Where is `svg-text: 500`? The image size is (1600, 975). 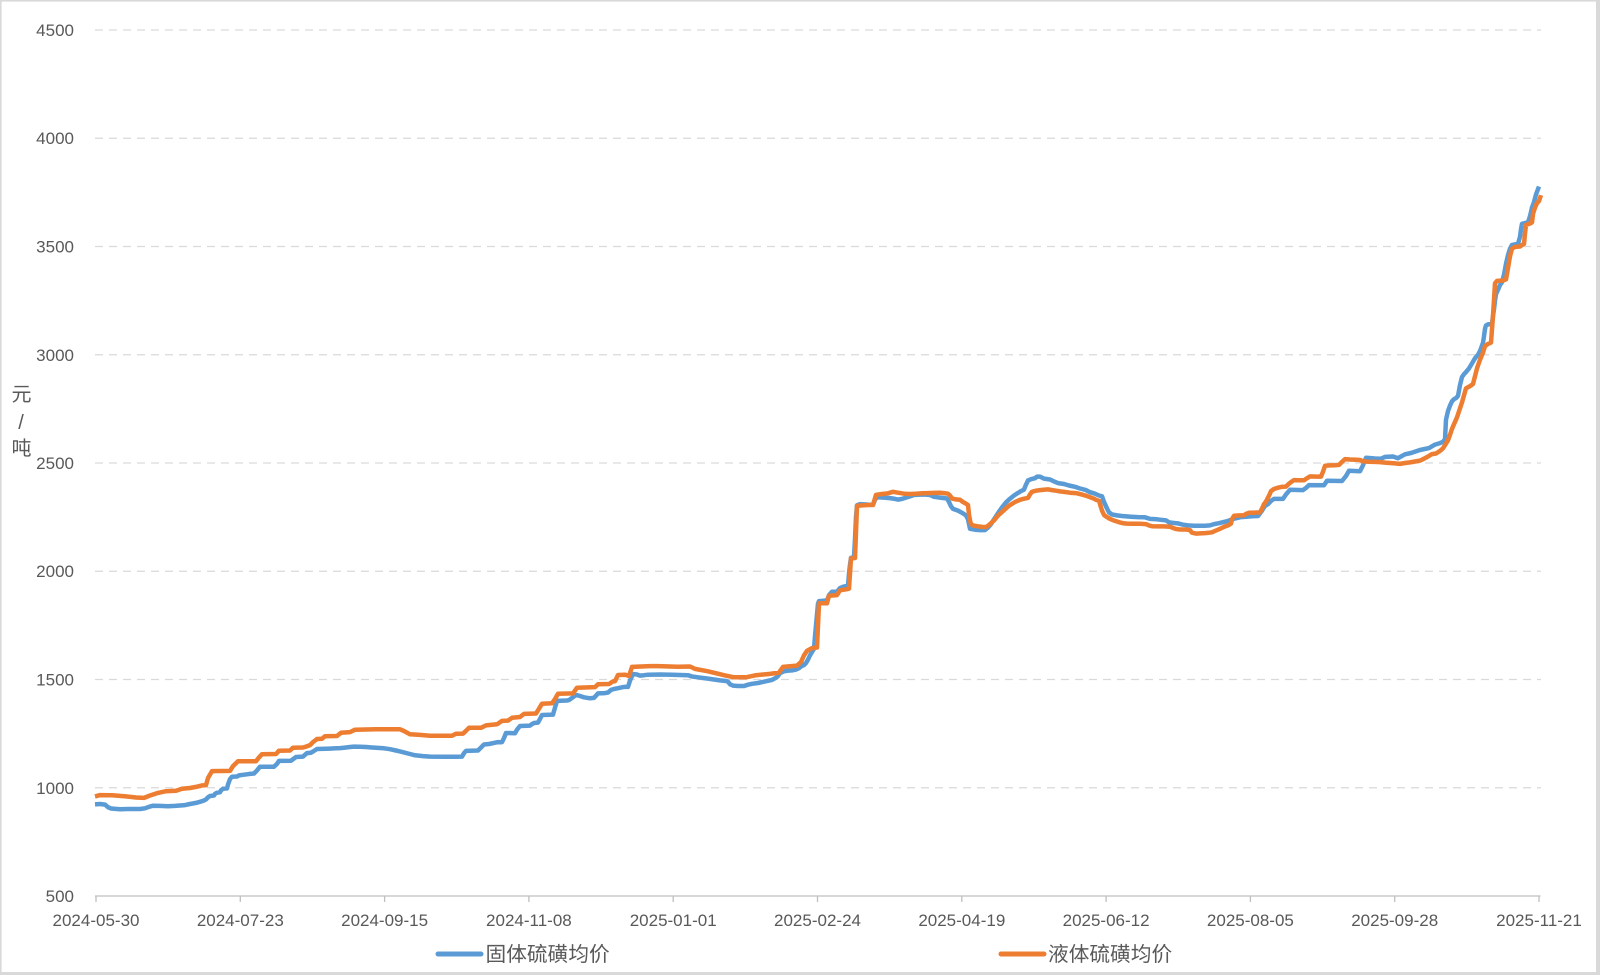
svg-text: 500 is located at coordinates (60, 896).